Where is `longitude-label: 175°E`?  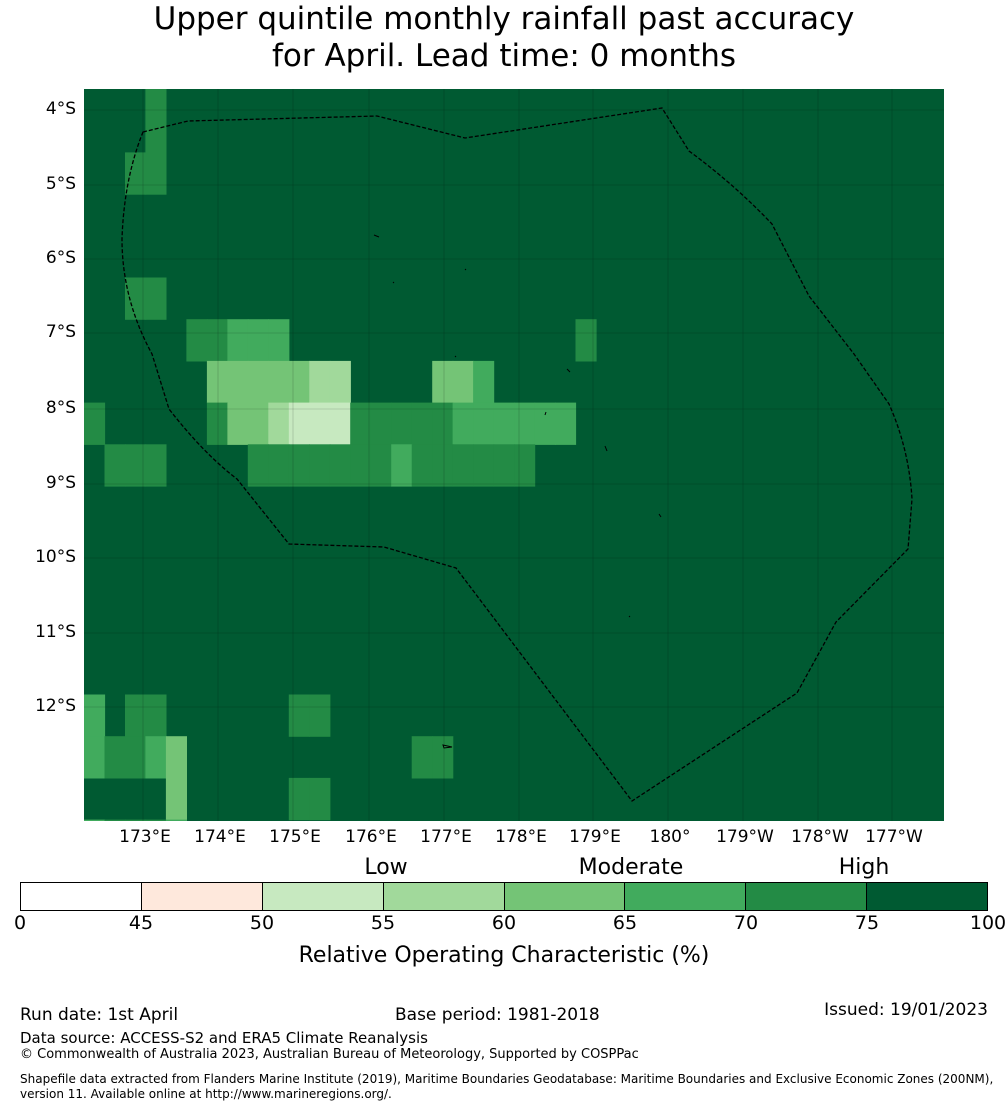 longitude-label: 175°E is located at coordinates (295, 837).